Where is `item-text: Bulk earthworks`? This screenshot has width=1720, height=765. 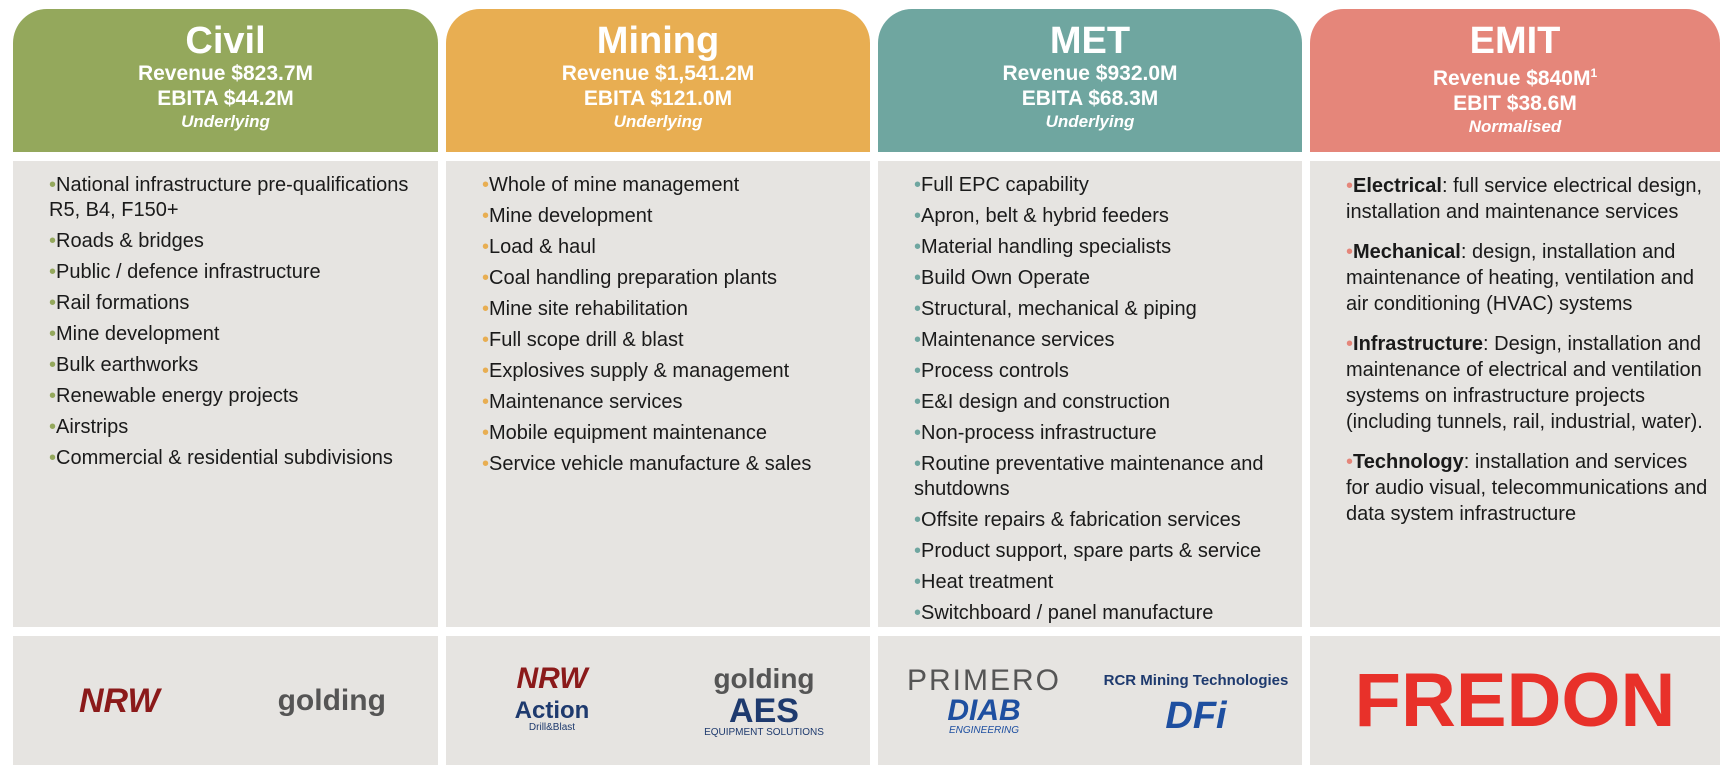
item-text: Bulk earthworks is located at coordinates (127, 365).